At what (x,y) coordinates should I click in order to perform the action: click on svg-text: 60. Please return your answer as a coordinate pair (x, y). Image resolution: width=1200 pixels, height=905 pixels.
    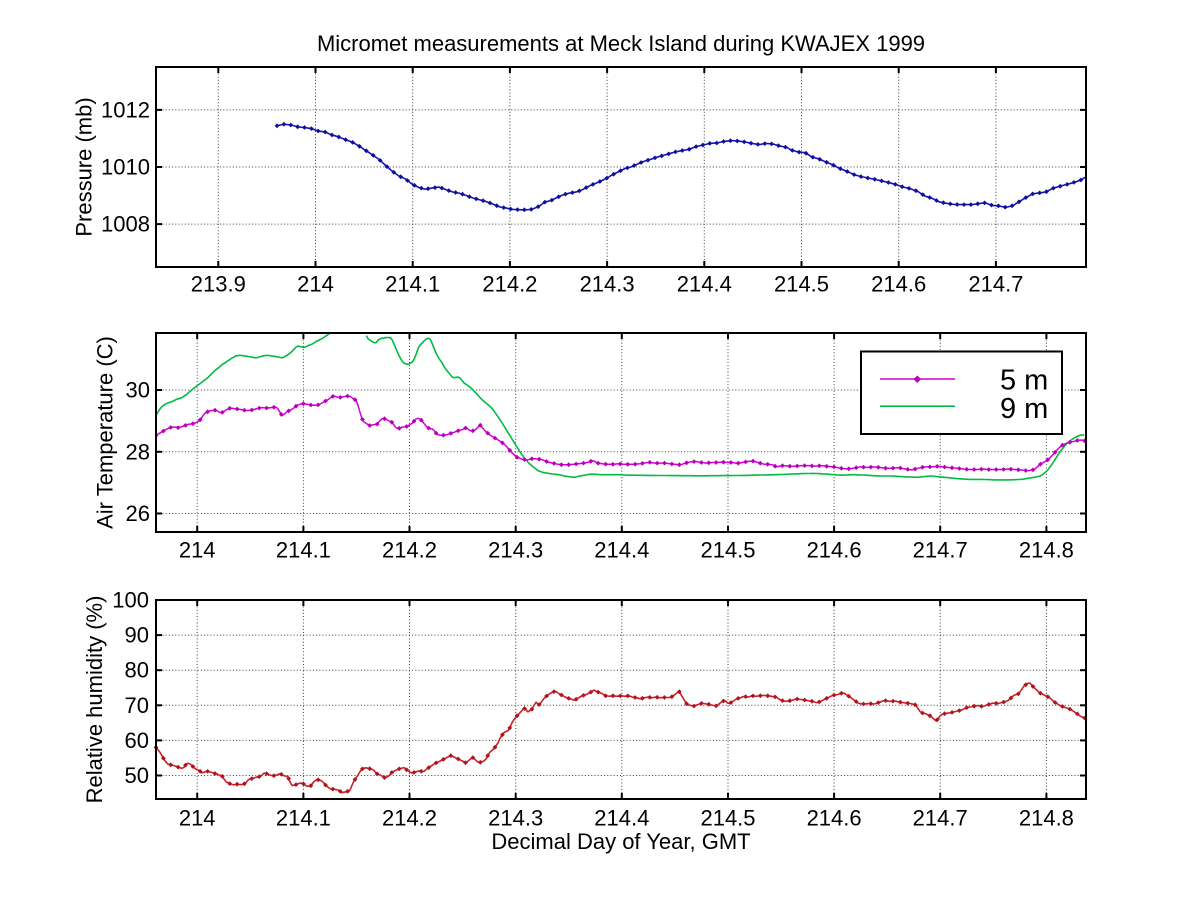
    Looking at the image, I should click on (137, 740).